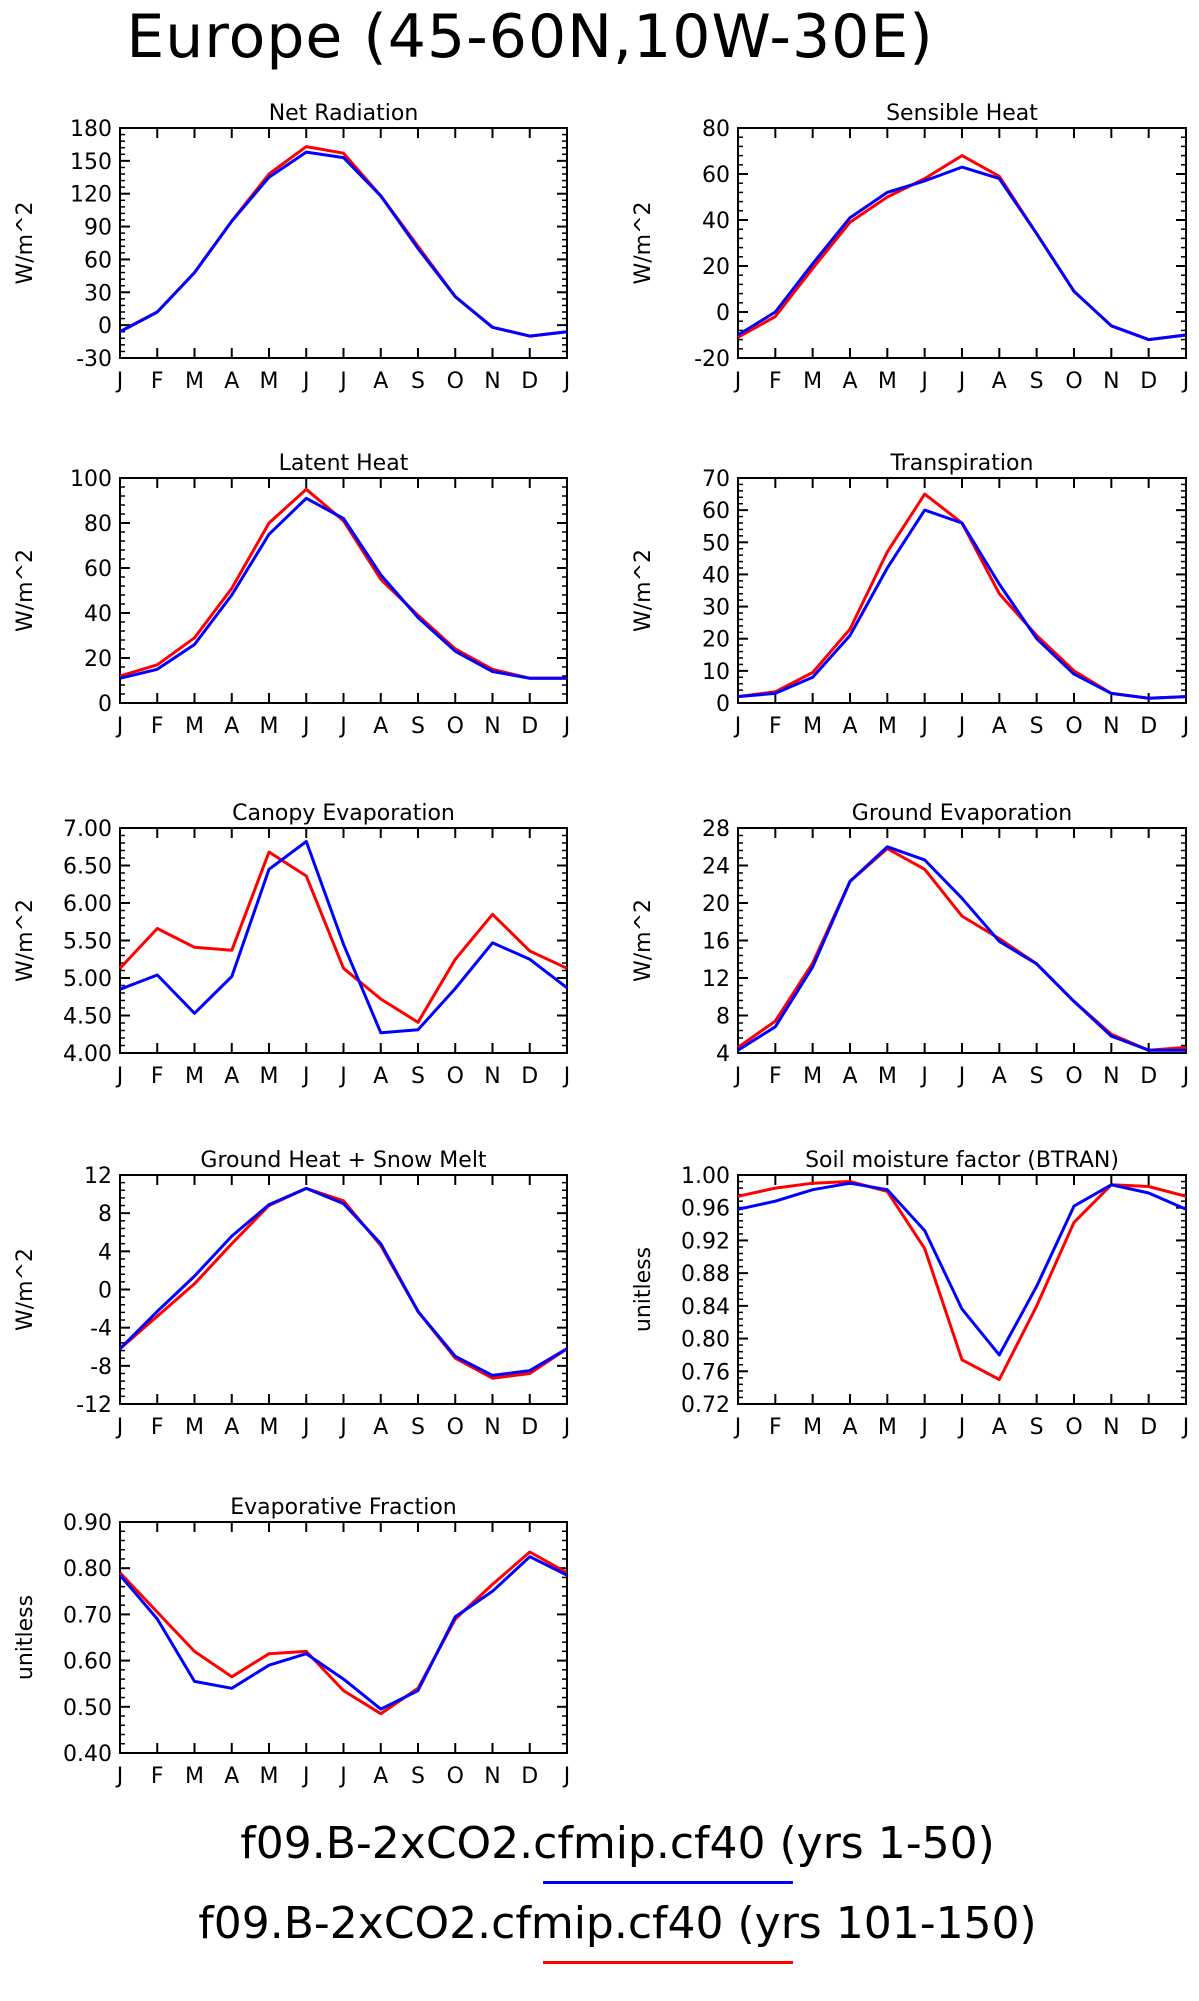 The image size is (1199, 2001). I want to click on chart-title: Net Radiation, so click(344, 113).